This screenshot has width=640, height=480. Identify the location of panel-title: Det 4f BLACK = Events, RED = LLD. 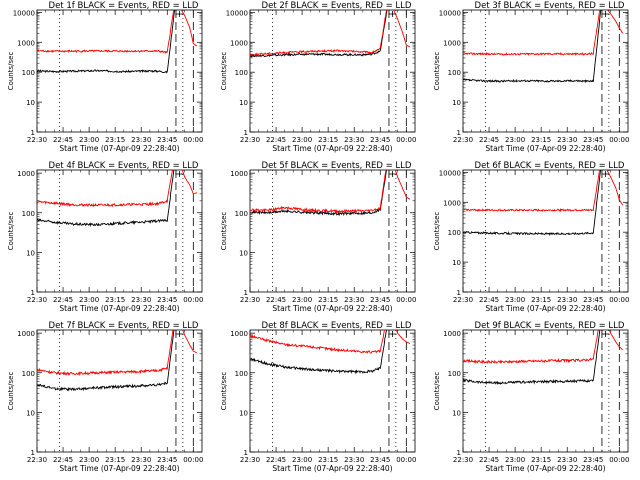
(124, 166).